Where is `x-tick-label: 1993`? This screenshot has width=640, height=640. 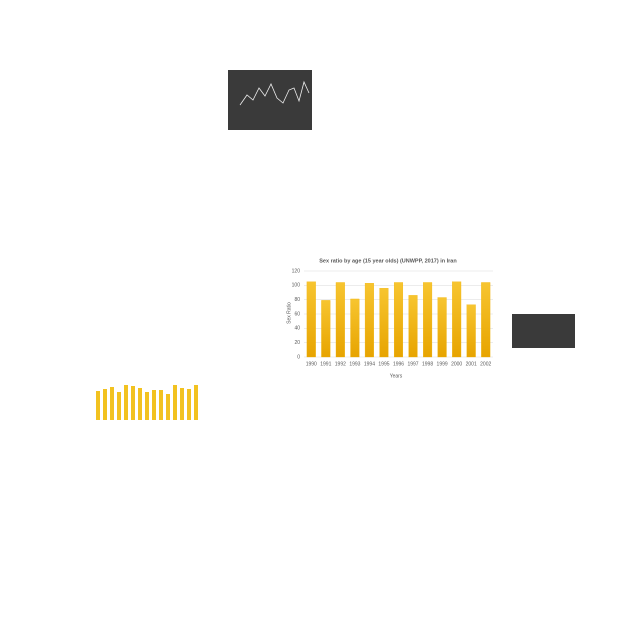 x-tick-label: 1993 is located at coordinates (354, 364).